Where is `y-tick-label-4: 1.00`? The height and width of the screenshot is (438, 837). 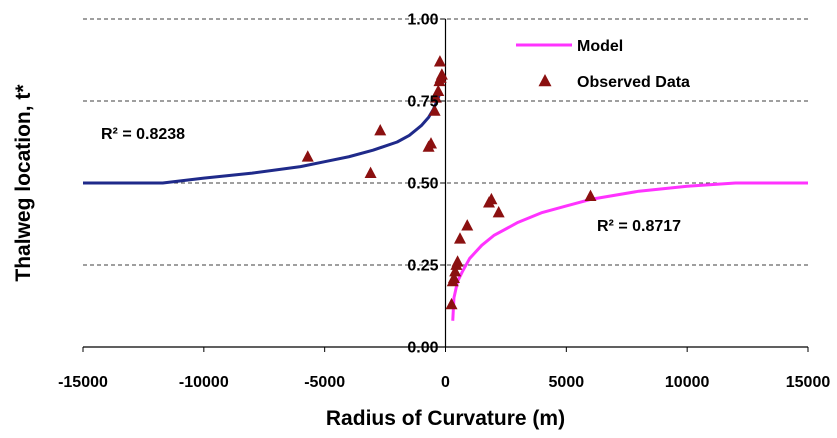 y-tick-label-4: 1.00 is located at coordinates (422, 20).